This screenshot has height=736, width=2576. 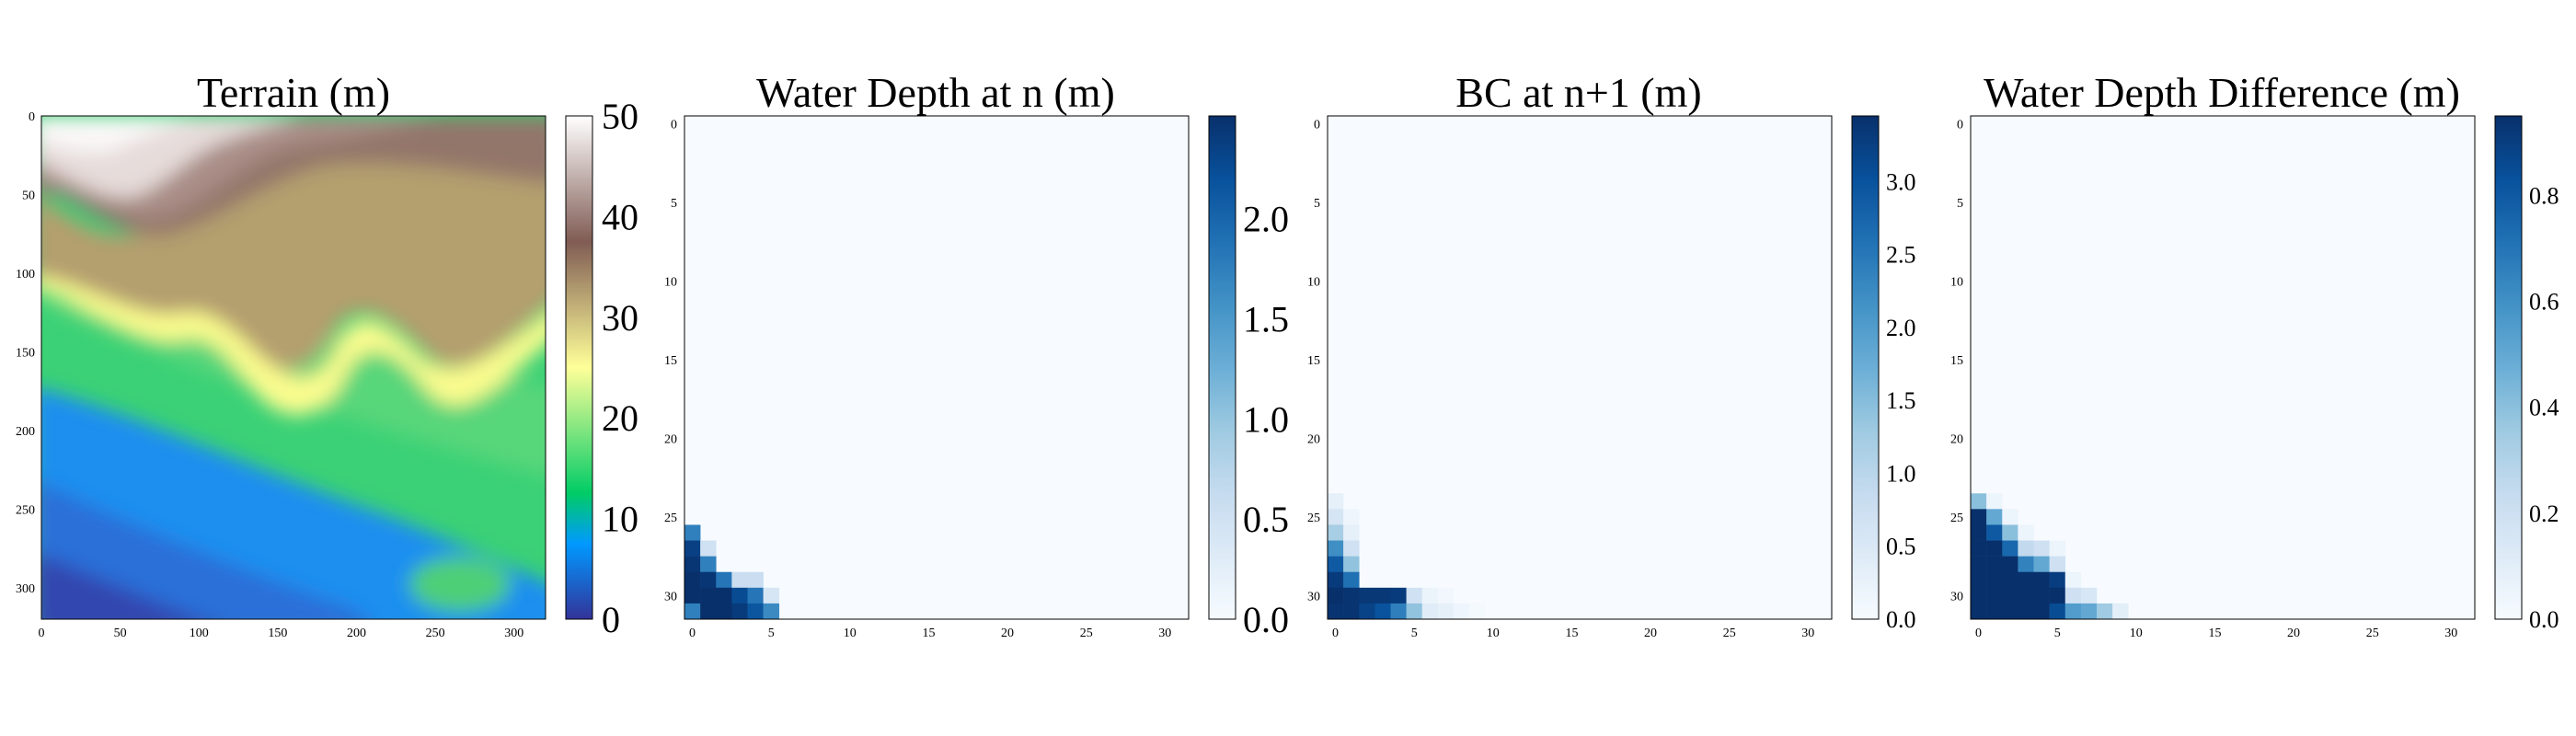 What do you see at coordinates (25, 511) in the screenshot?
I see `y-tick-label: 250` at bounding box center [25, 511].